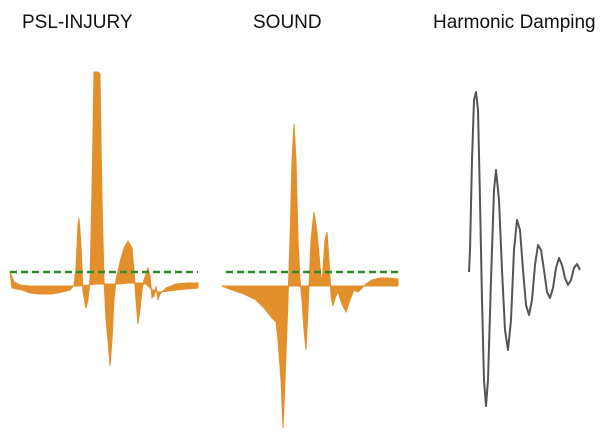 This screenshot has height=436, width=616. I want to click on damping-line, so click(524, 249).